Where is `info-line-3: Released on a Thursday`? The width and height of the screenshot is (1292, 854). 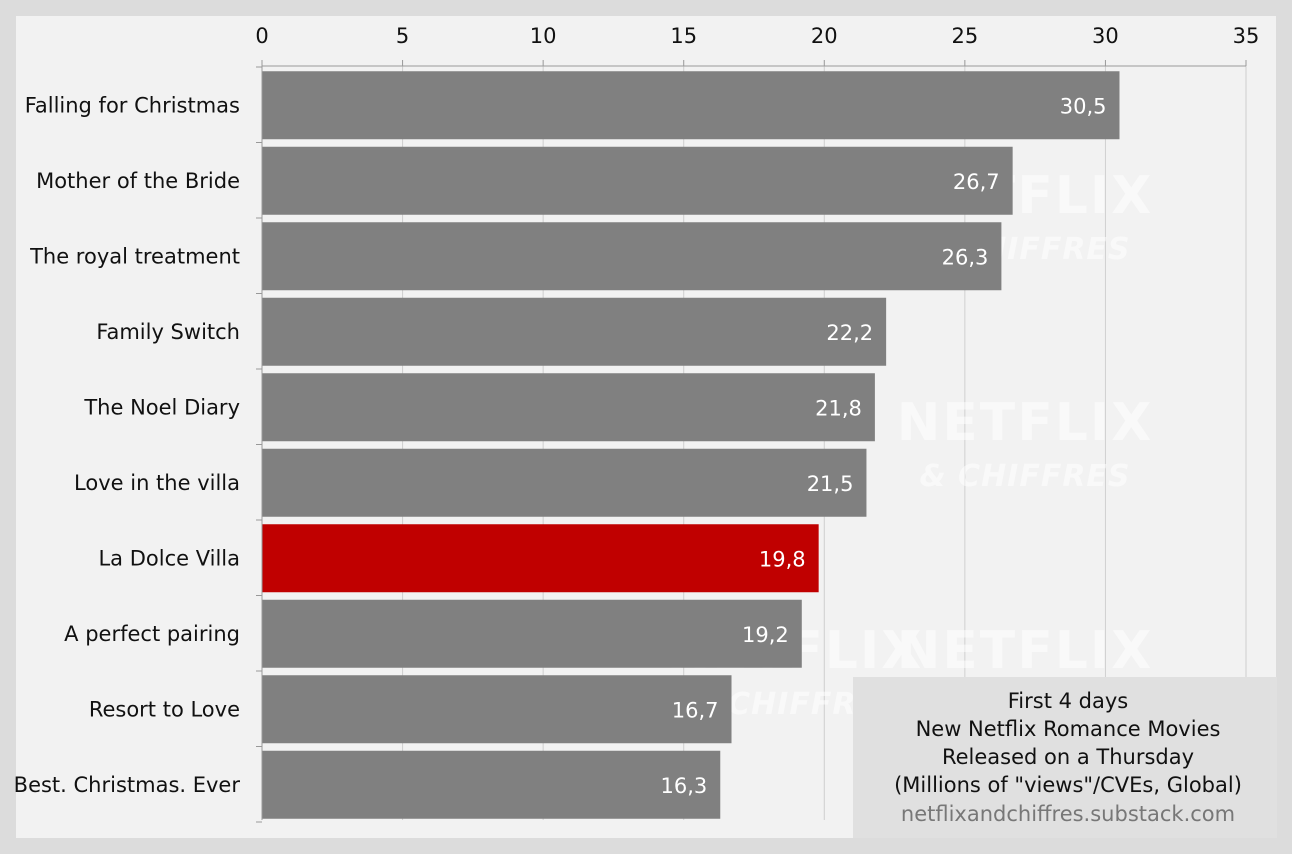
info-line-3: Released on a Thursday is located at coordinates (1068, 757).